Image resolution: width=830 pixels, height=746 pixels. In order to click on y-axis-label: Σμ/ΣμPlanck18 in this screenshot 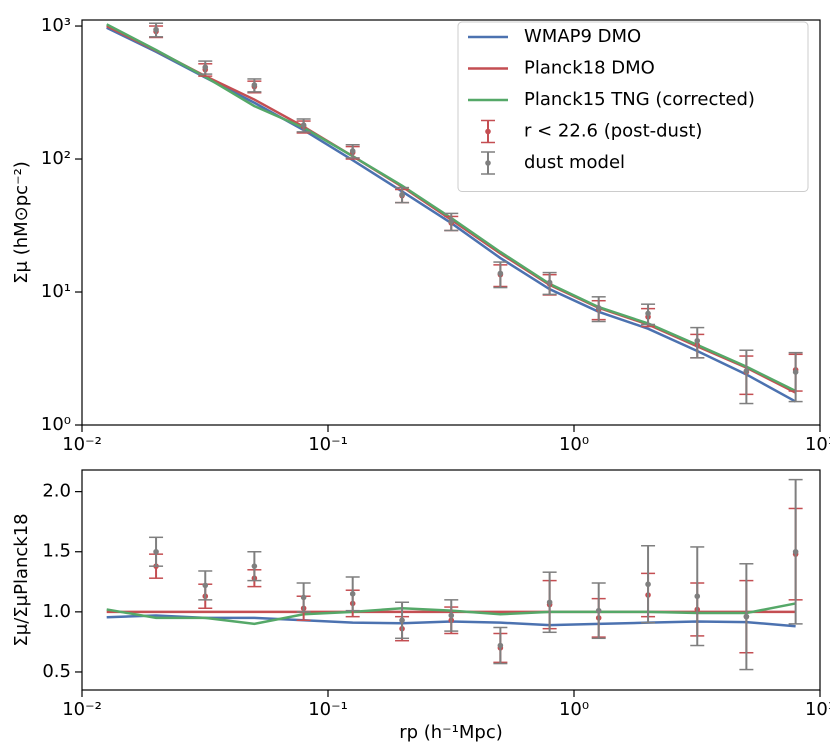, I will do `click(21, 579)`.